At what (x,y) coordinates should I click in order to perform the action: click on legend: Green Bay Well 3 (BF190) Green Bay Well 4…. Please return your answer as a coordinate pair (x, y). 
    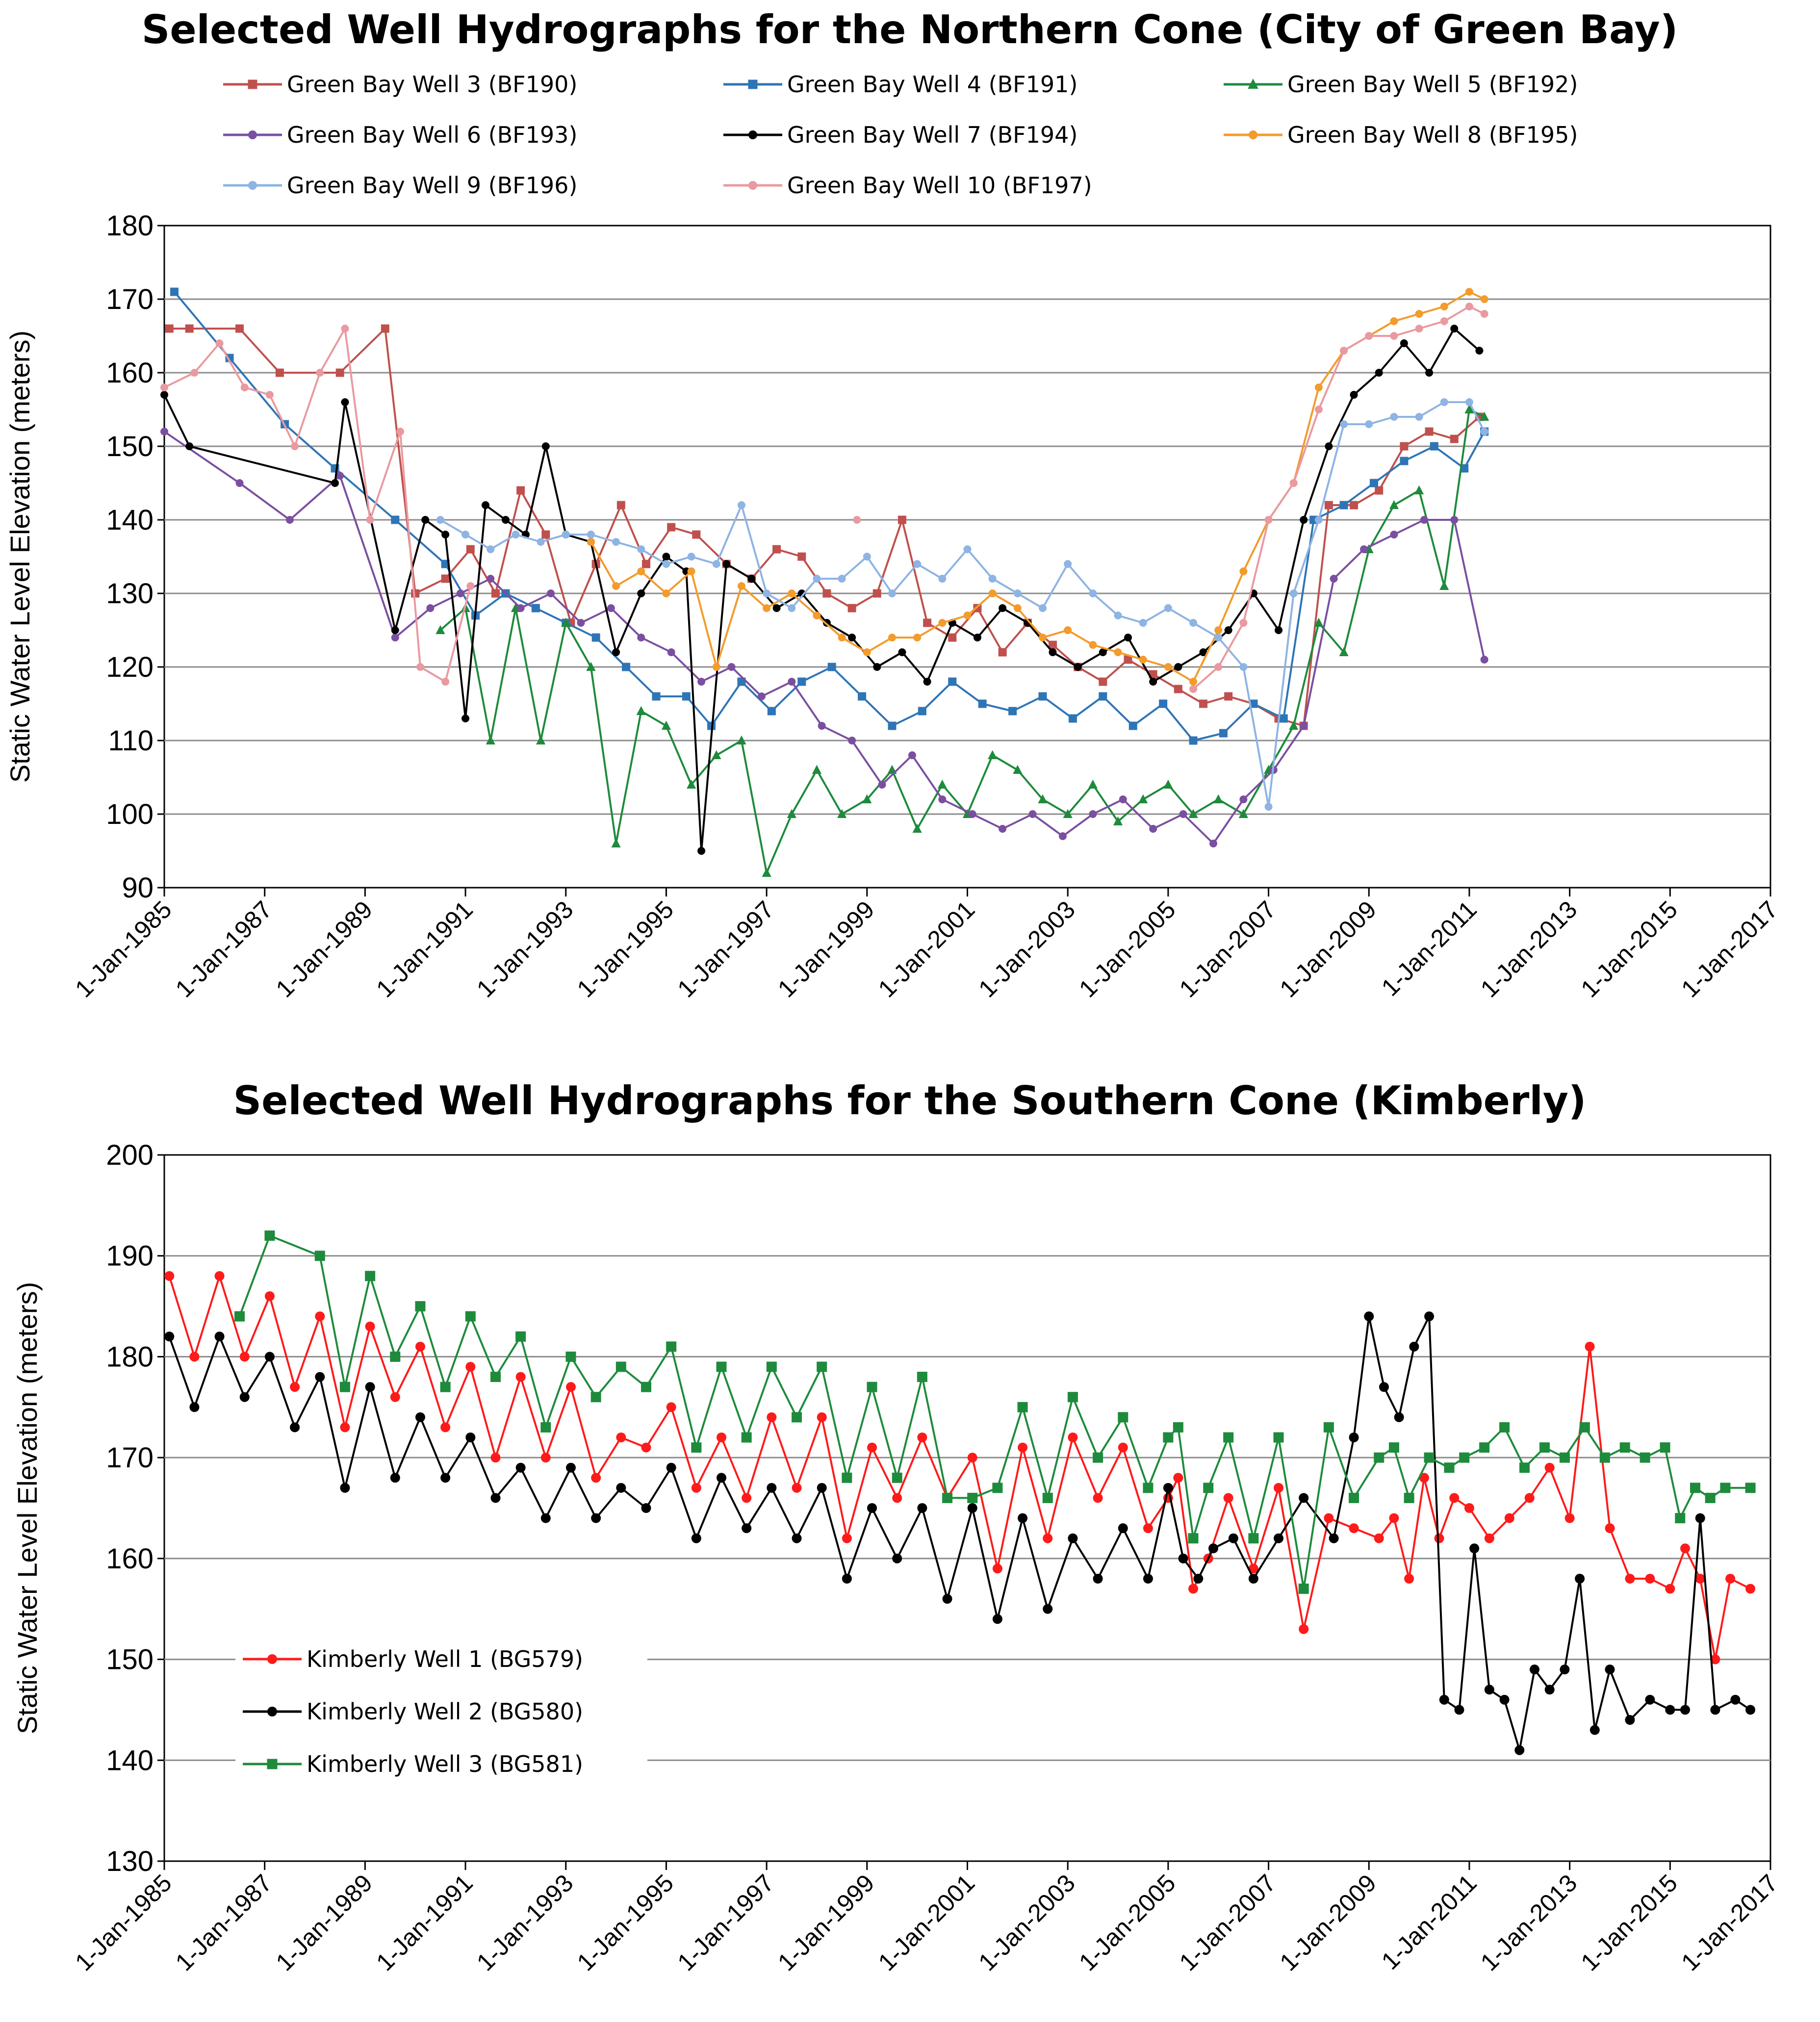
    Looking at the image, I should click on (900, 135).